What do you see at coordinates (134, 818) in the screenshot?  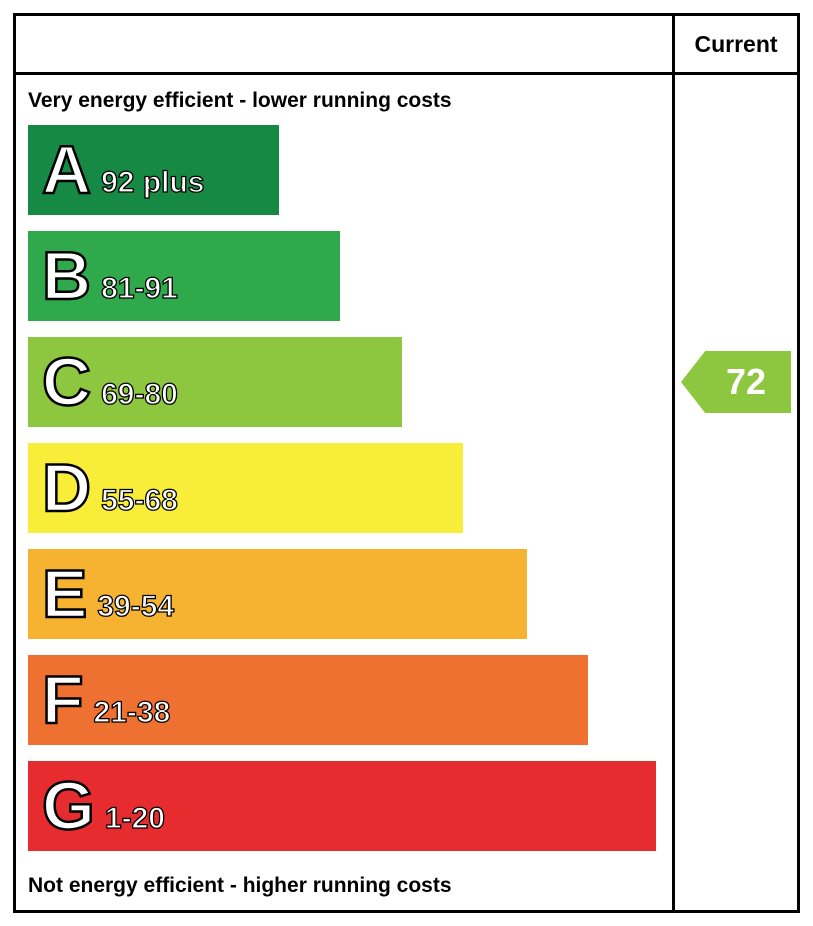 I see `band-range-g: 1-20` at bounding box center [134, 818].